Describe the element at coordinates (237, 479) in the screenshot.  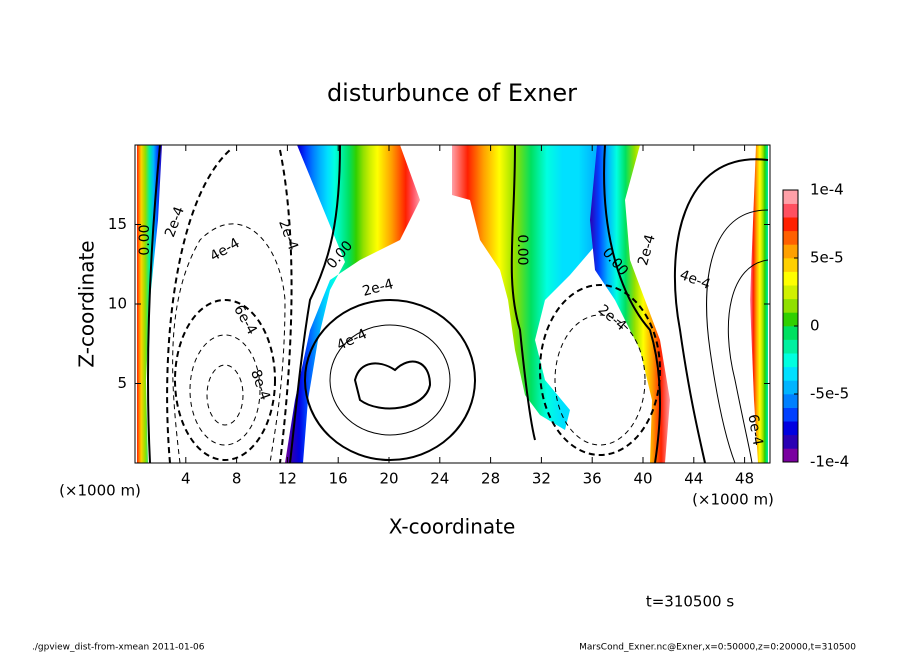
I see `x-tick-label: 8` at that location.